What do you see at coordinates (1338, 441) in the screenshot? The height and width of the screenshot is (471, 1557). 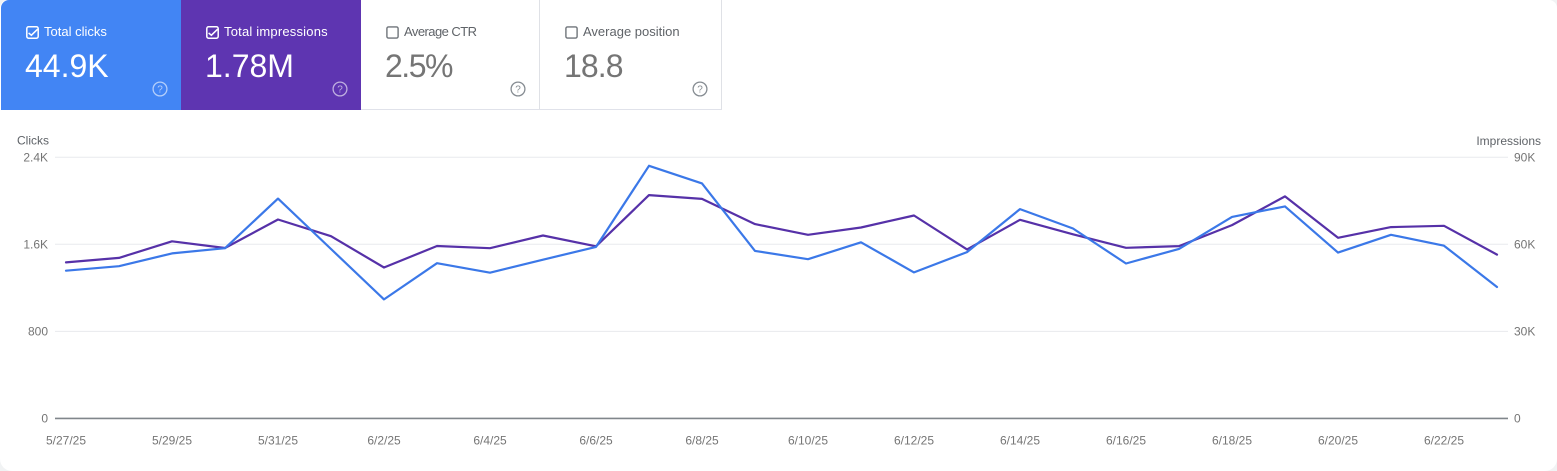 I see `svg-text: 6/20/25` at bounding box center [1338, 441].